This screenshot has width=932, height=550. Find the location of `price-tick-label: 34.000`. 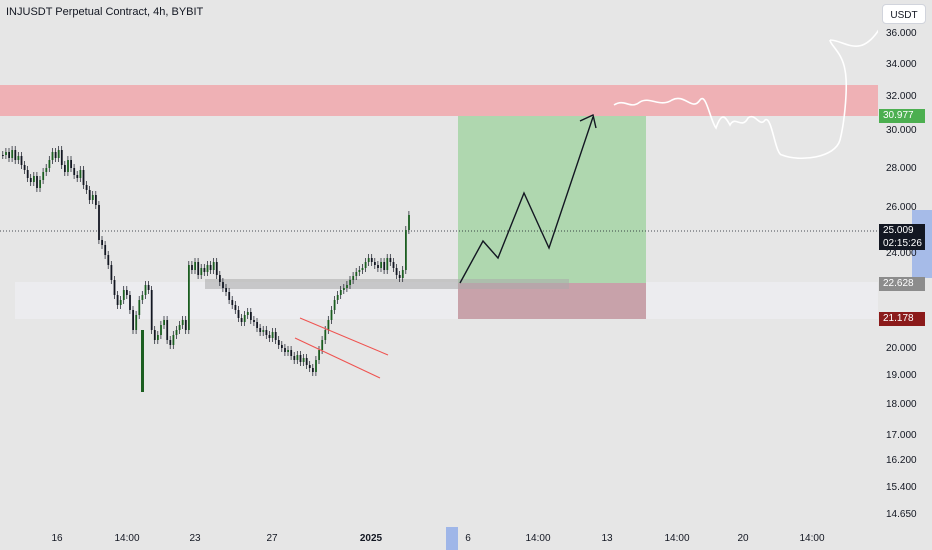

price-tick-label: 34.000 is located at coordinates (901, 64).